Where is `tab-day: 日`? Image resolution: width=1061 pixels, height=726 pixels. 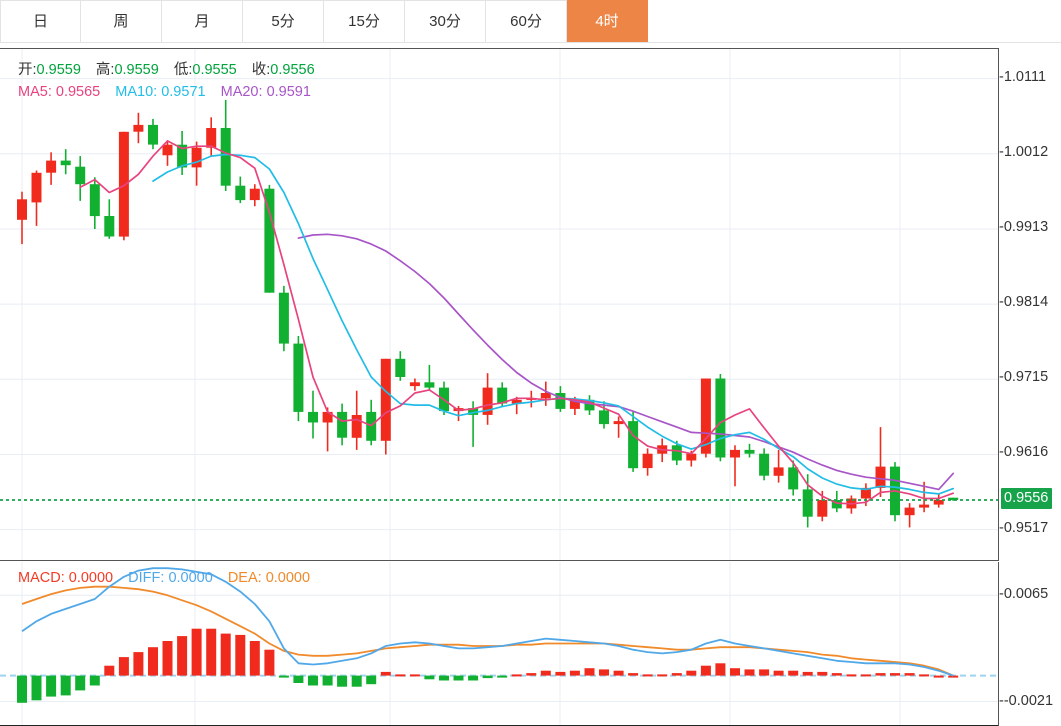
tab-day: 日 is located at coordinates (40, 21).